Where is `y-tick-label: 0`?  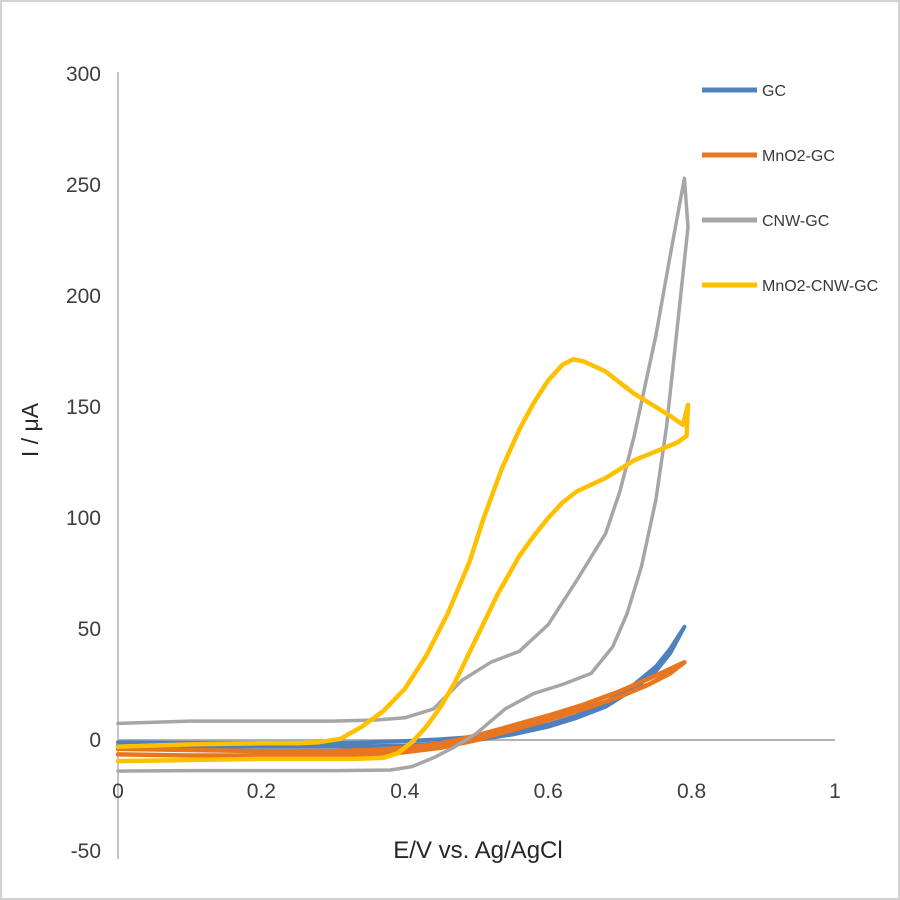
y-tick-label: 0 is located at coordinates (95, 740).